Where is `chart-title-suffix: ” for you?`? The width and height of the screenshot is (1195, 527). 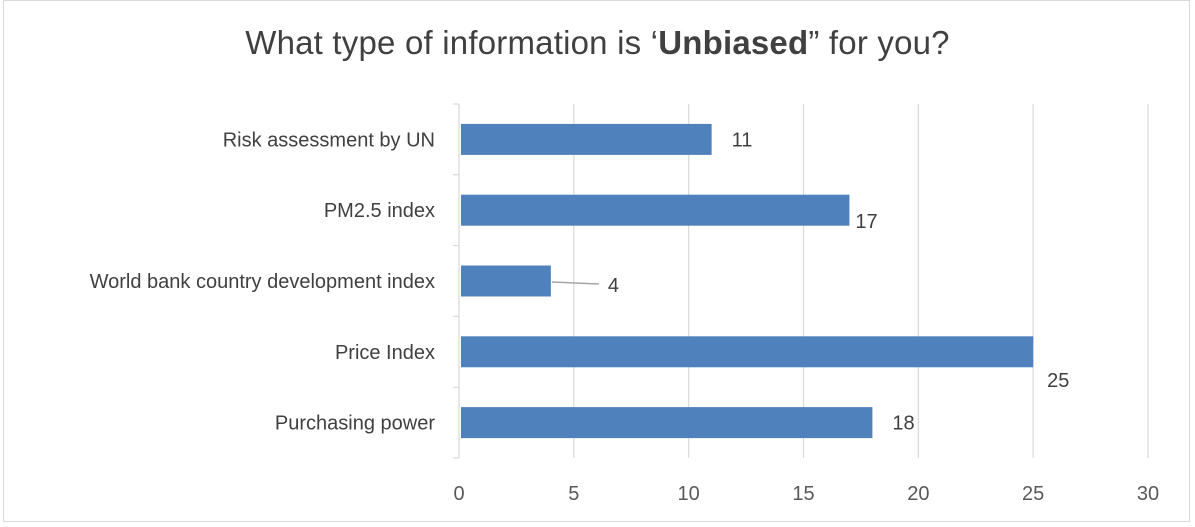 chart-title-suffix: ” for you? is located at coordinates (879, 42).